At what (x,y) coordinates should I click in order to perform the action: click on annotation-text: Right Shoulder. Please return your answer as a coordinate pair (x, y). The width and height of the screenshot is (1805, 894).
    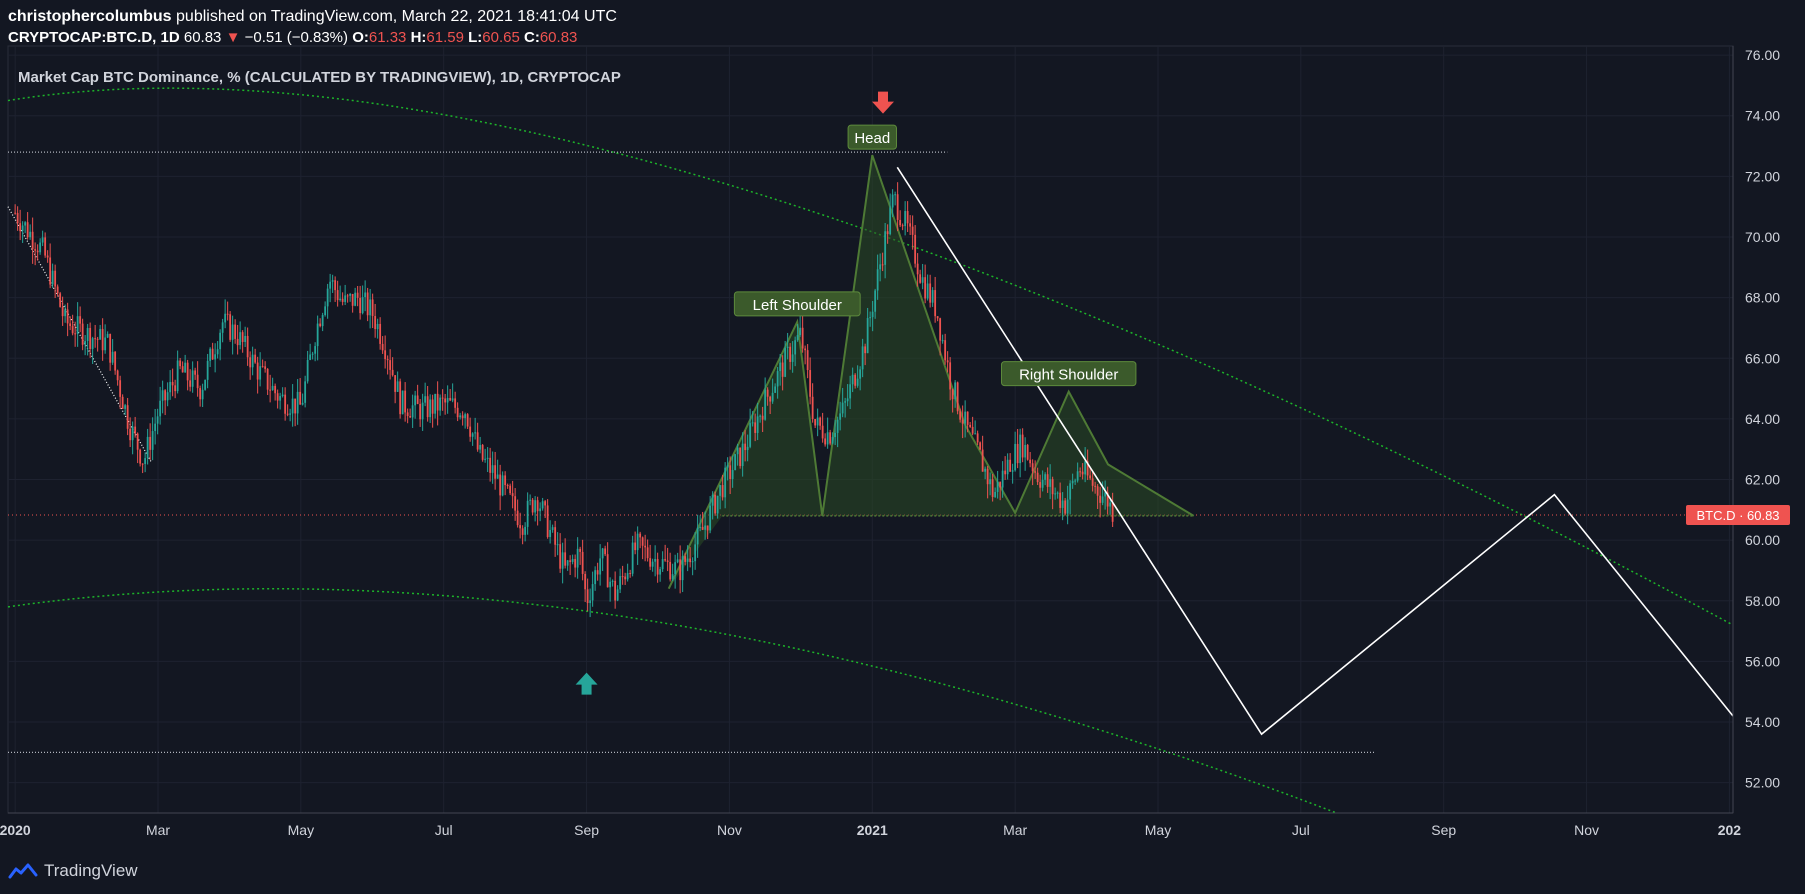
    Looking at the image, I should click on (1068, 375).